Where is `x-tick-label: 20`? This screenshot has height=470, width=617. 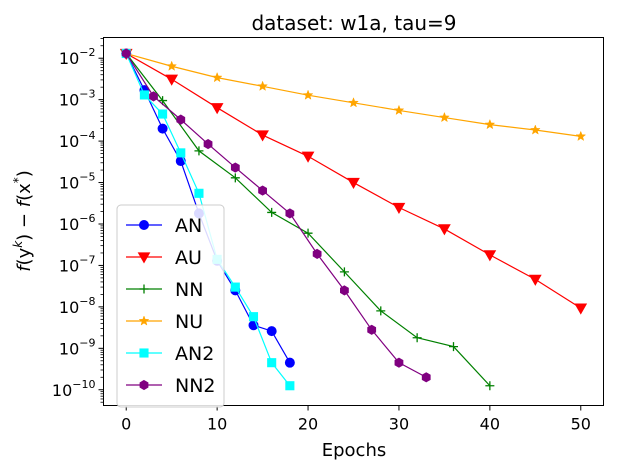 x-tick-label: 20 is located at coordinates (308, 424).